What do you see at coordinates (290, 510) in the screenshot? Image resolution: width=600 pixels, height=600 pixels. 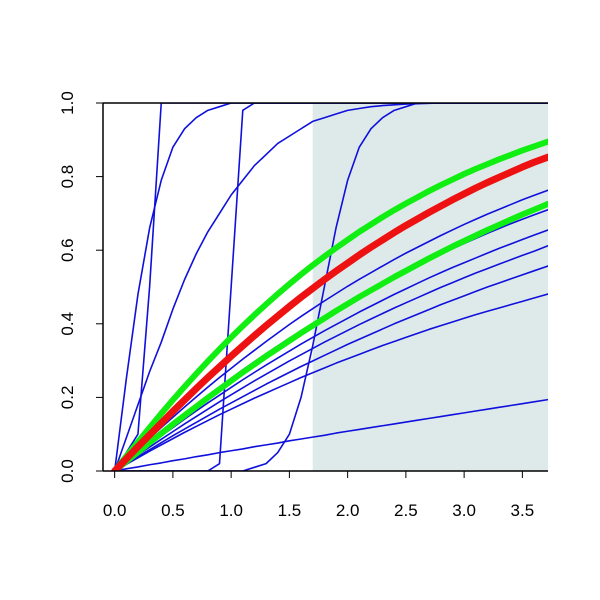 I see `x-tick-label: 1.5` at bounding box center [290, 510].